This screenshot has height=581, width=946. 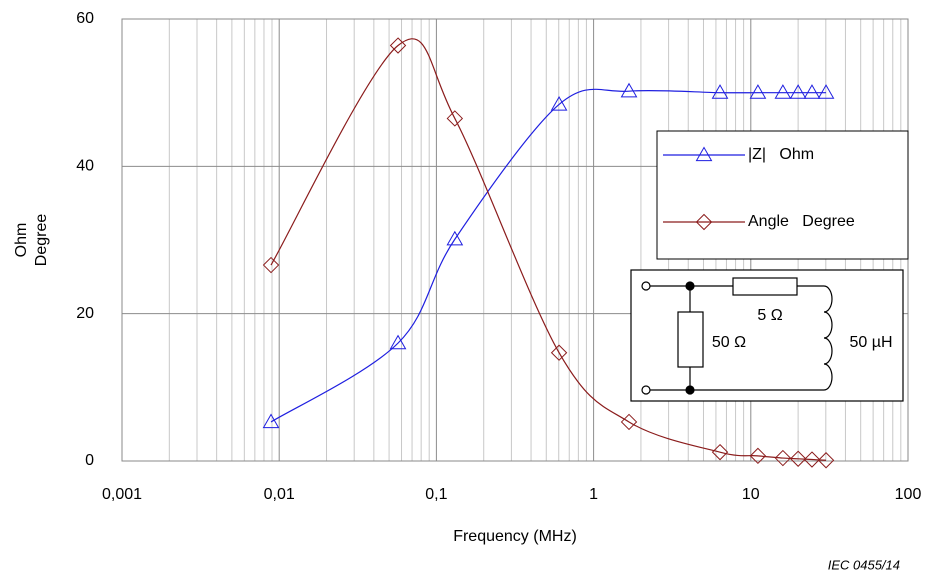 I want to click on y-axis-title: Degree, so click(x=41, y=240).